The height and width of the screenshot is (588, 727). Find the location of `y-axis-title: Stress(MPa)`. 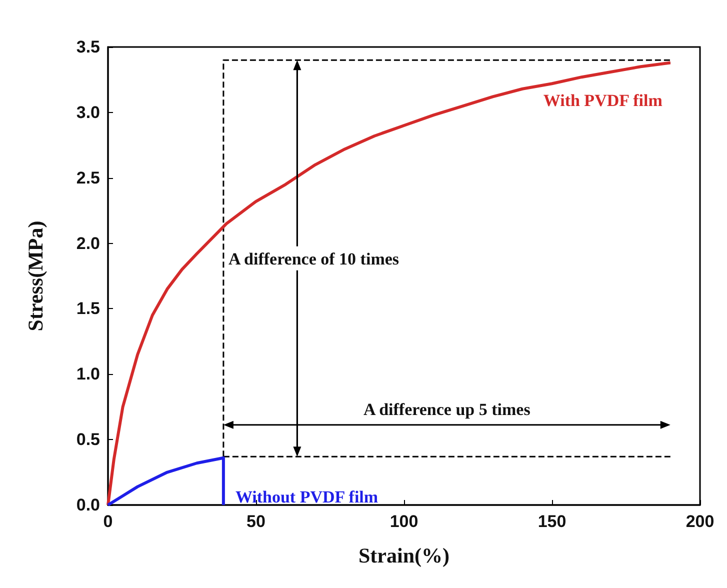

y-axis-title: Stress(MPa) is located at coordinates (36, 276).